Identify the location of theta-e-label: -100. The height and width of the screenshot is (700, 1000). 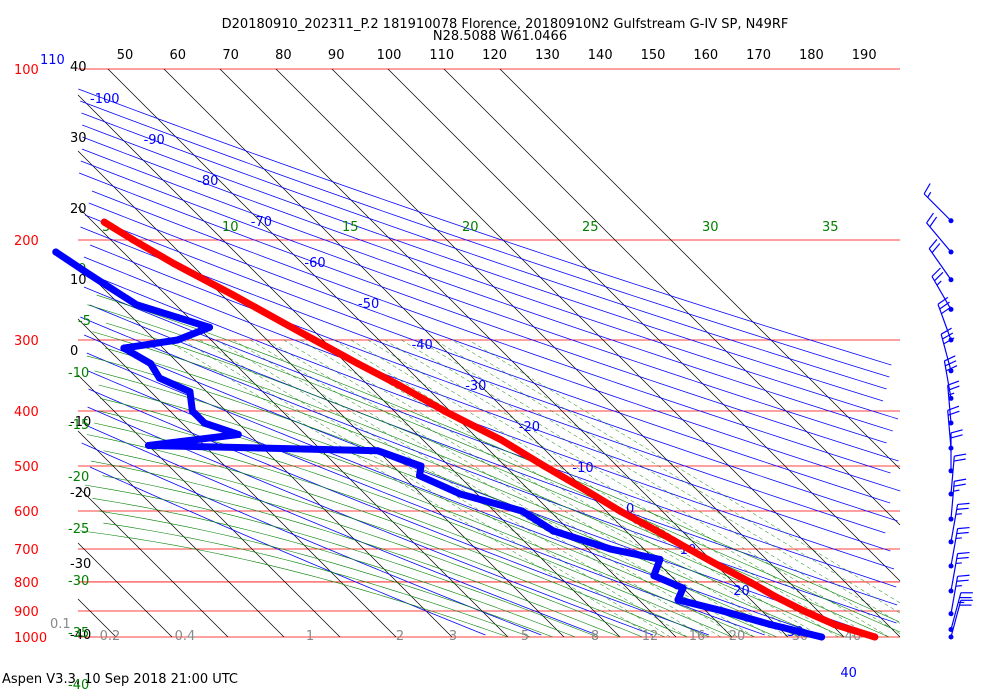
(105, 99).